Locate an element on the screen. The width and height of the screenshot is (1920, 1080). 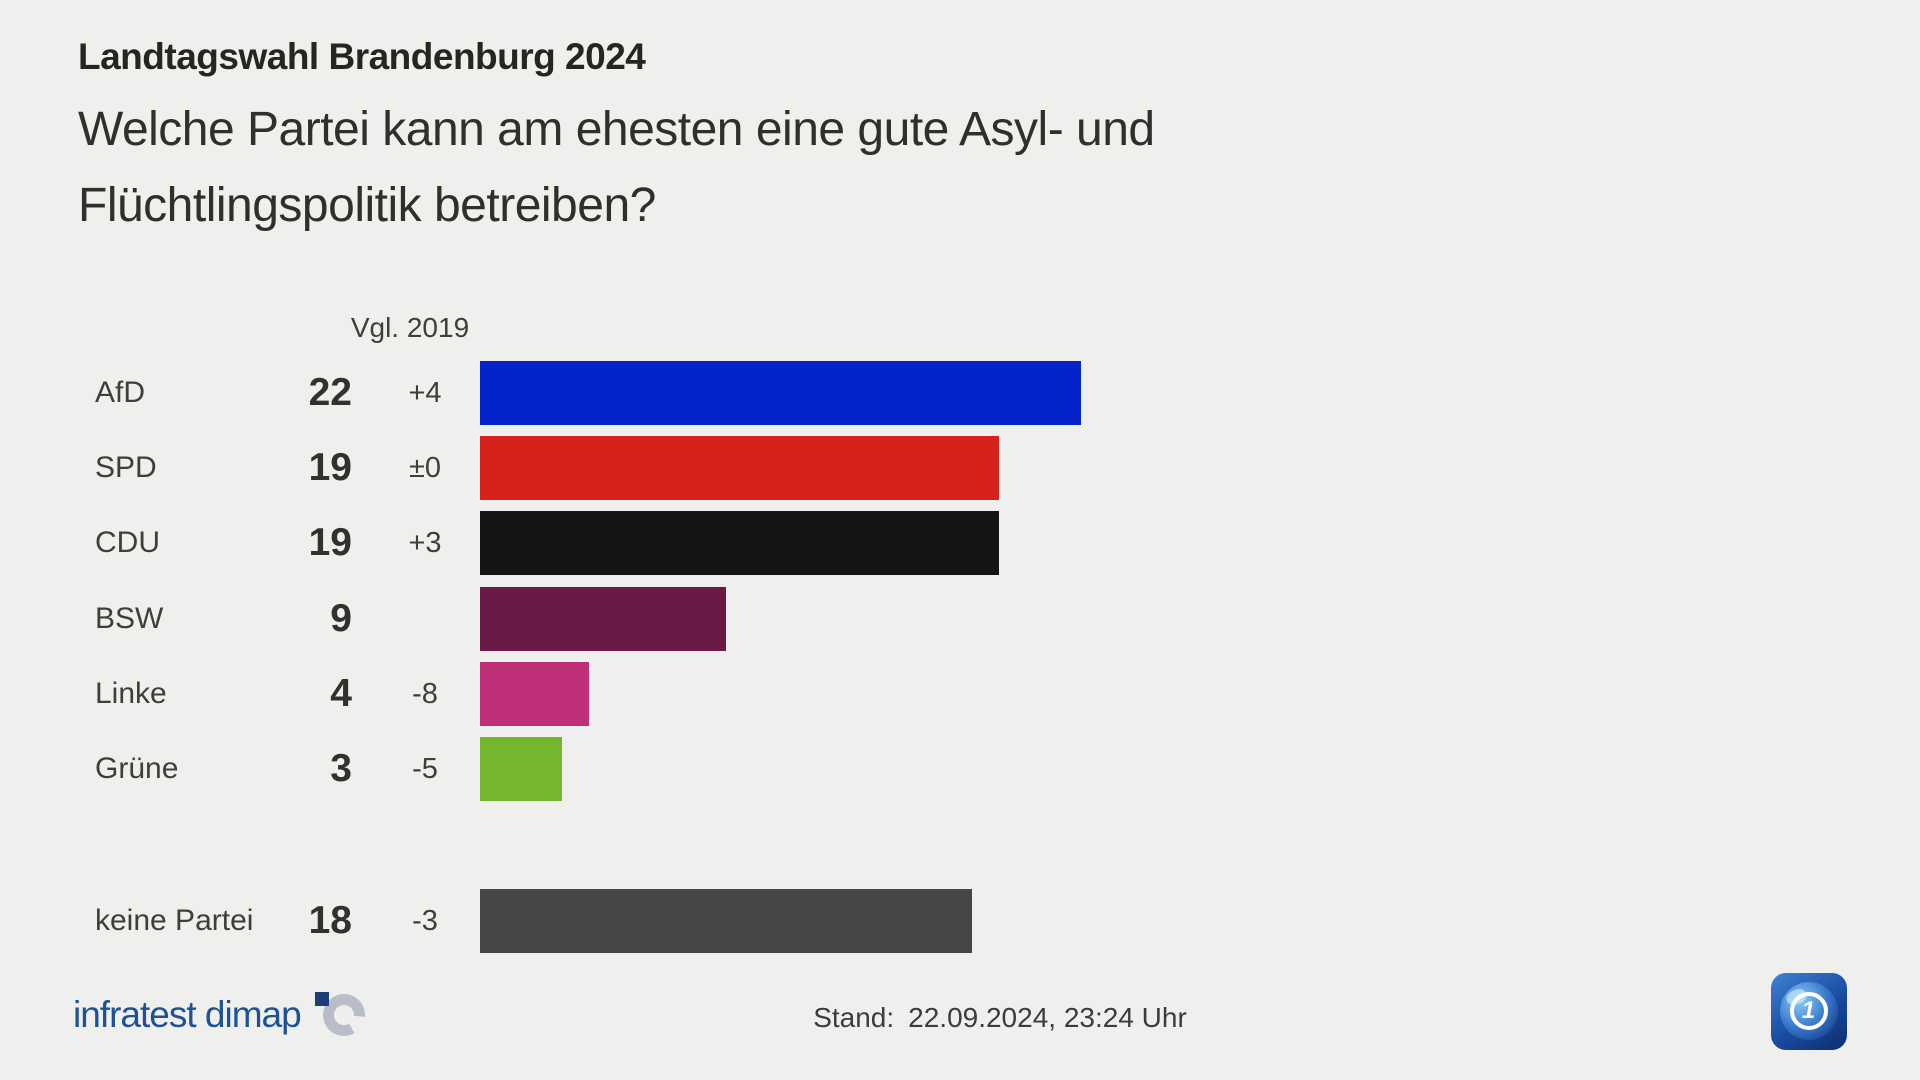
bar-row: SPD 19 ±0 is located at coordinates (960, 468).